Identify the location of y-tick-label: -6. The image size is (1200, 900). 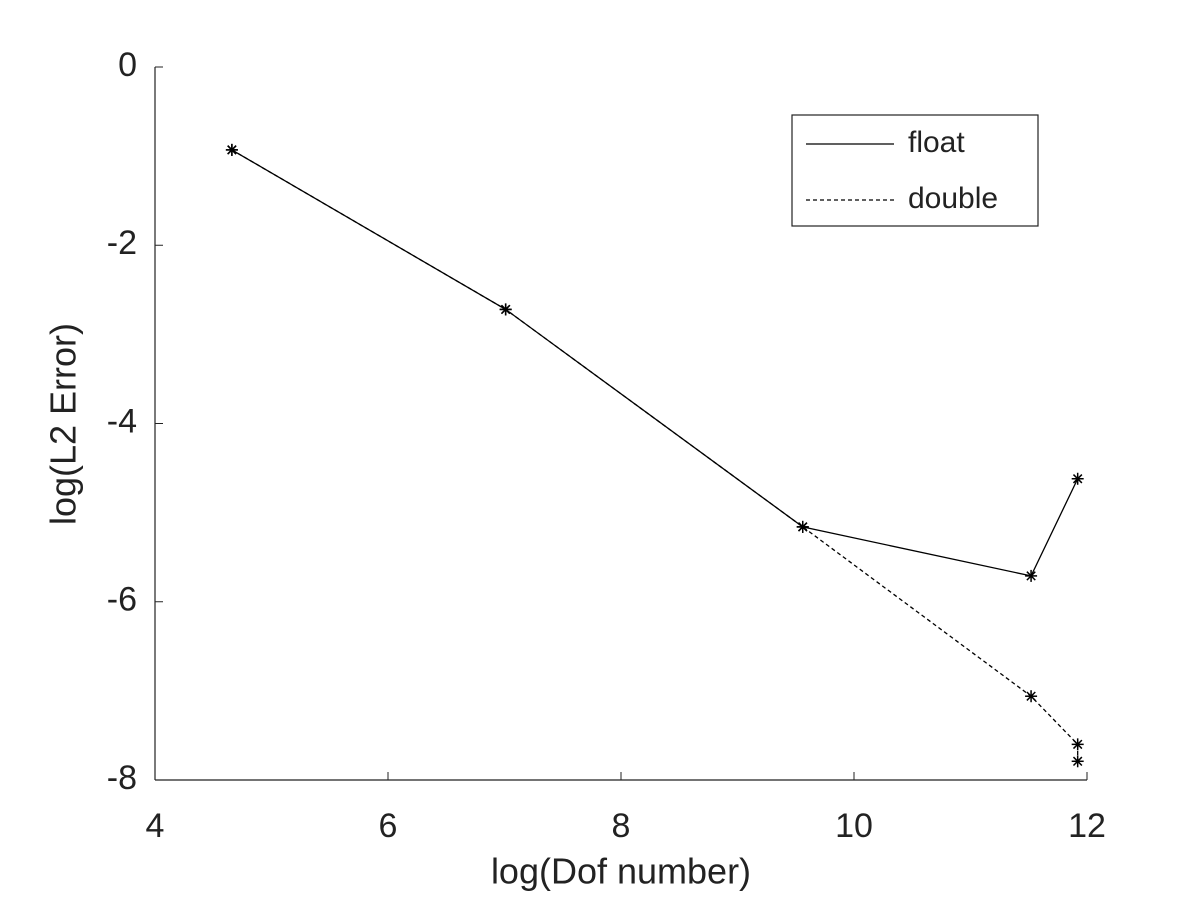
(122, 600).